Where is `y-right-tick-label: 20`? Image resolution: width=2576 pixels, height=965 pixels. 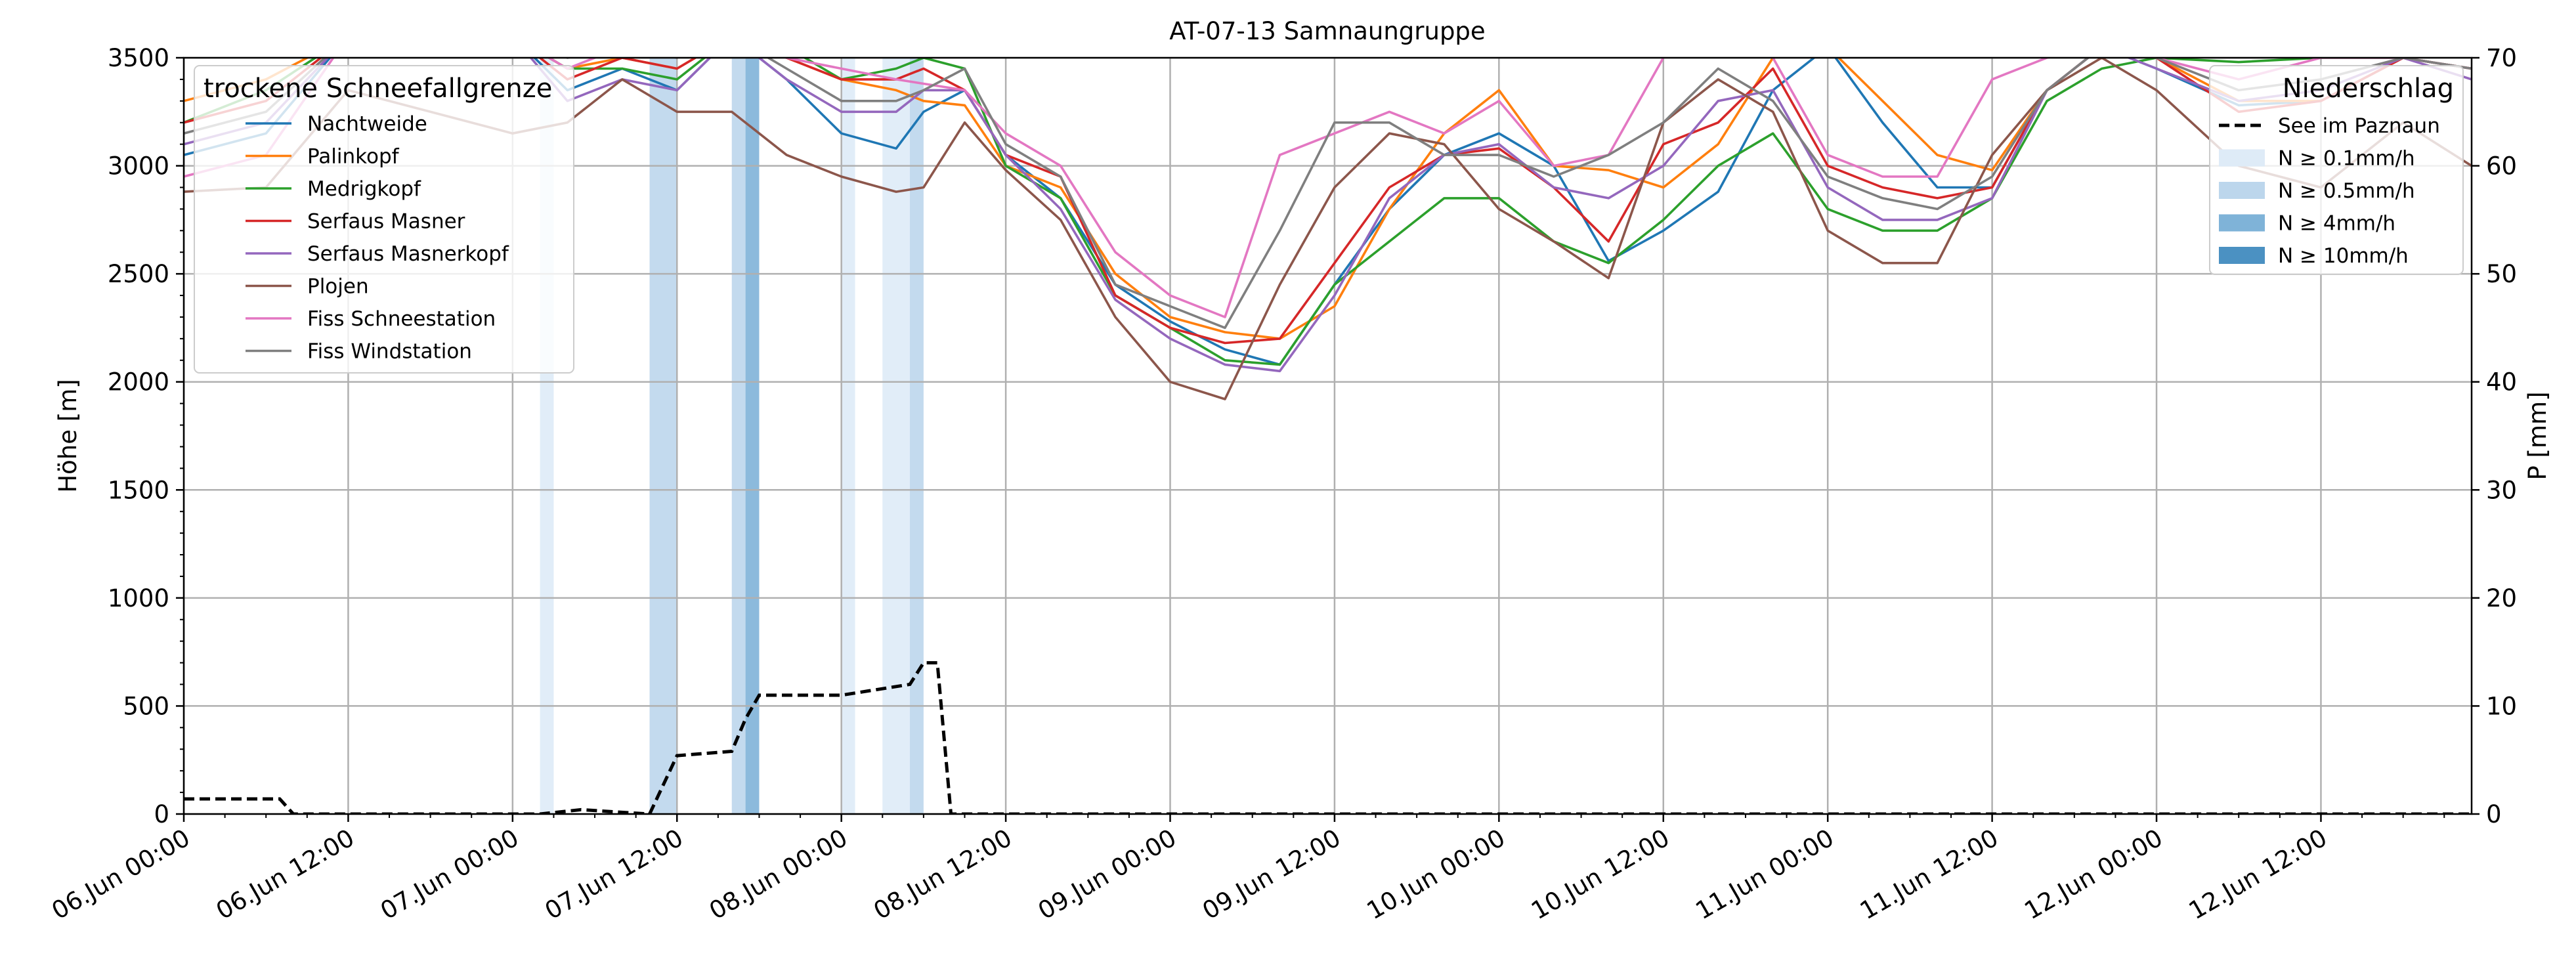 y-right-tick-label: 20 is located at coordinates (2501, 598).